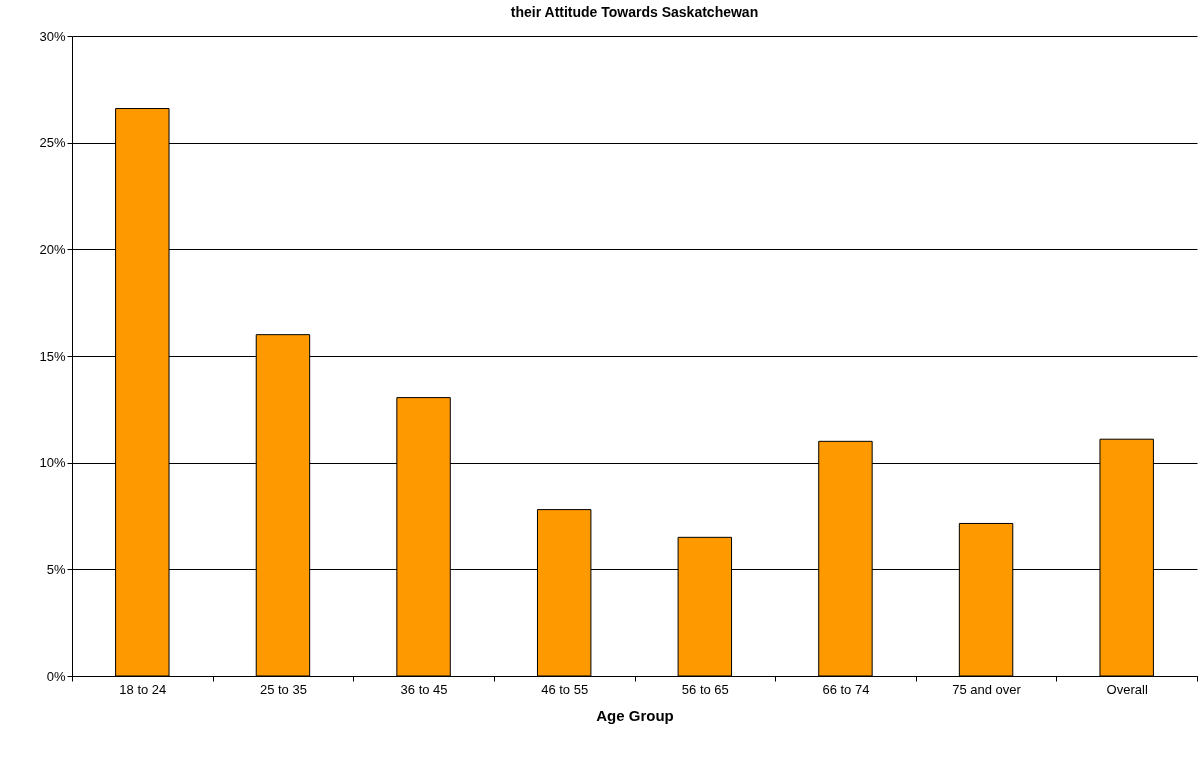 The image size is (1202, 766). Describe the element at coordinates (283, 689) in the screenshot. I see `x-tick-label: 25 to 35` at that location.